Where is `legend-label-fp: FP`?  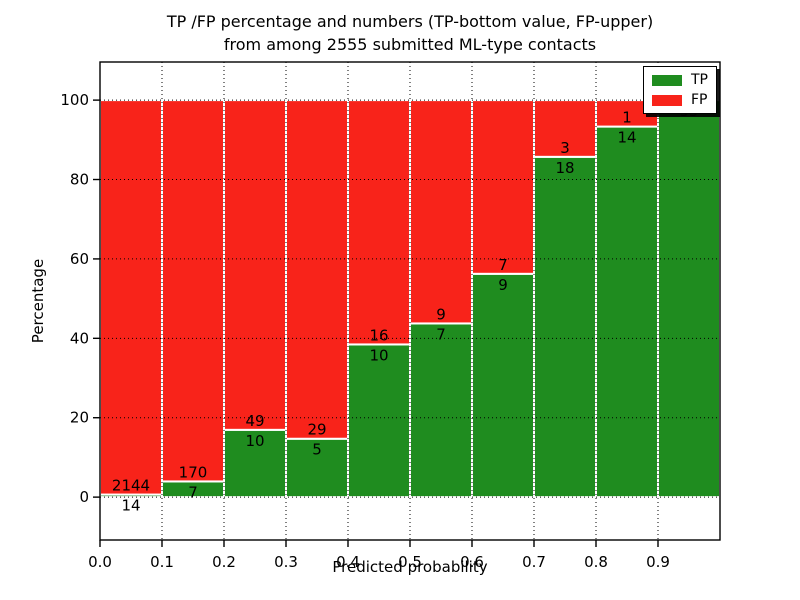 legend-label-fp: FP is located at coordinates (699, 100).